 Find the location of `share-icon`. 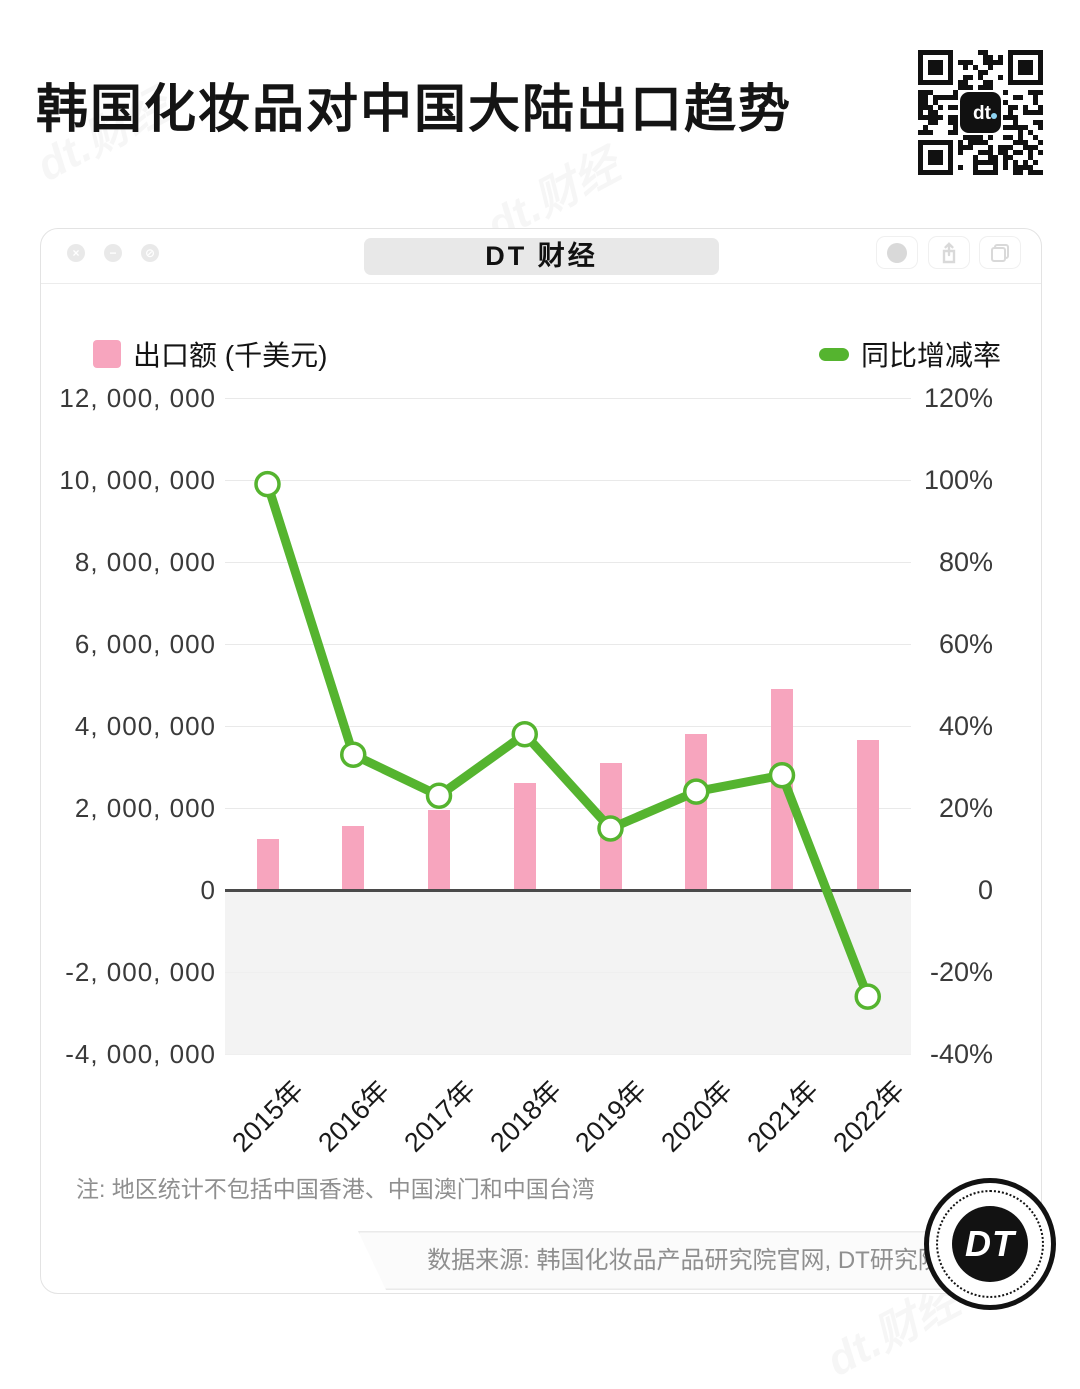

share-icon is located at coordinates (949, 252).